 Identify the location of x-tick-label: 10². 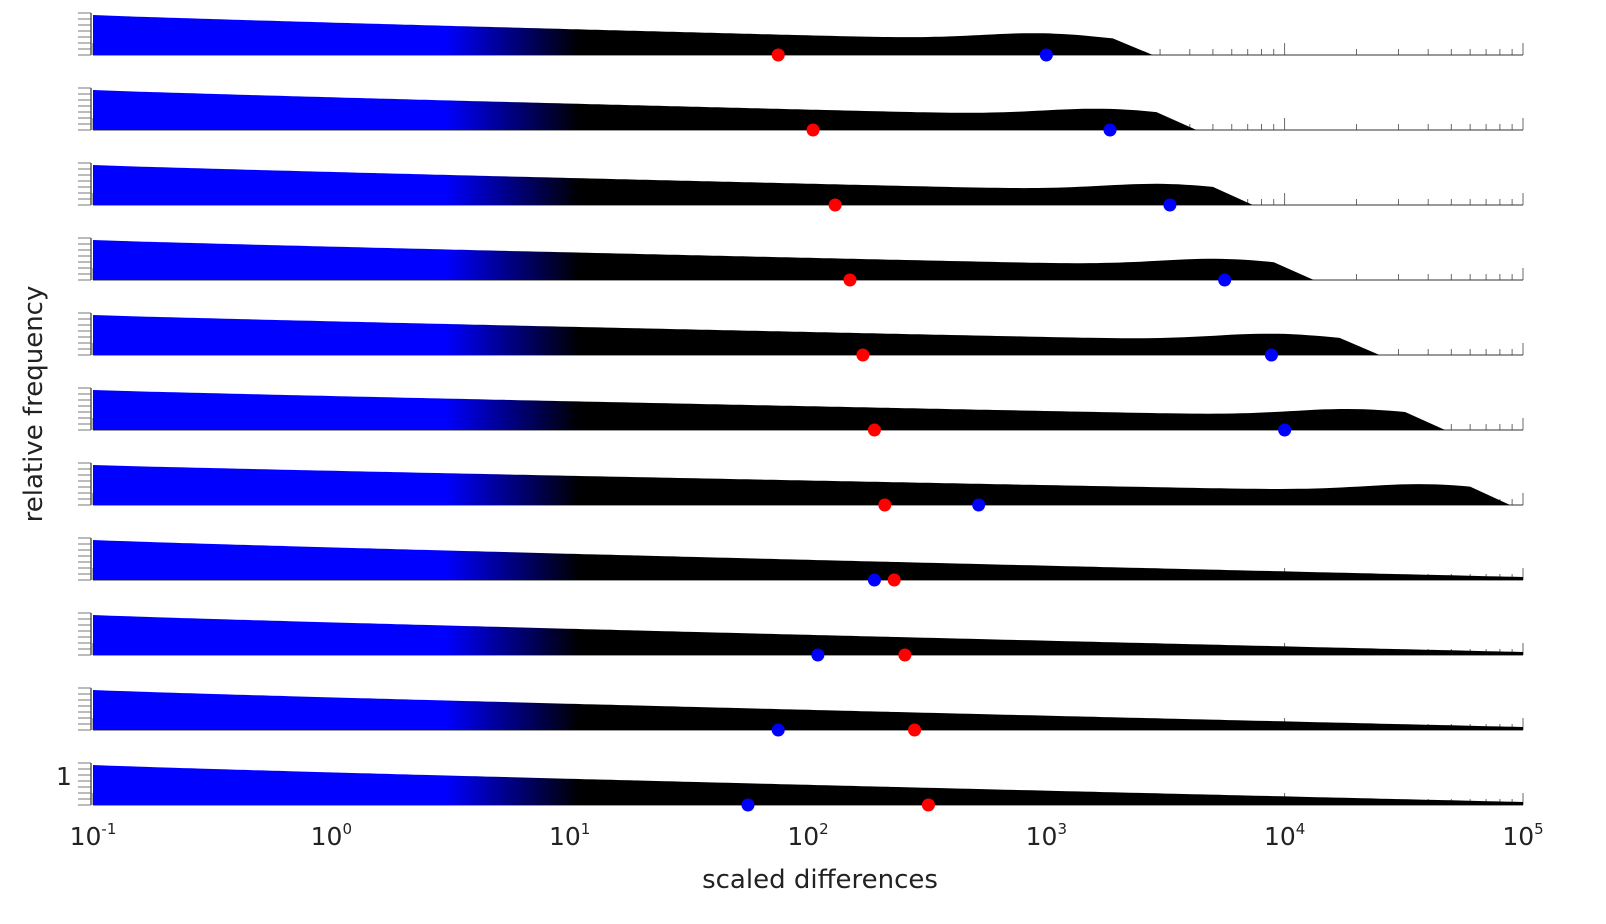
(807, 835).